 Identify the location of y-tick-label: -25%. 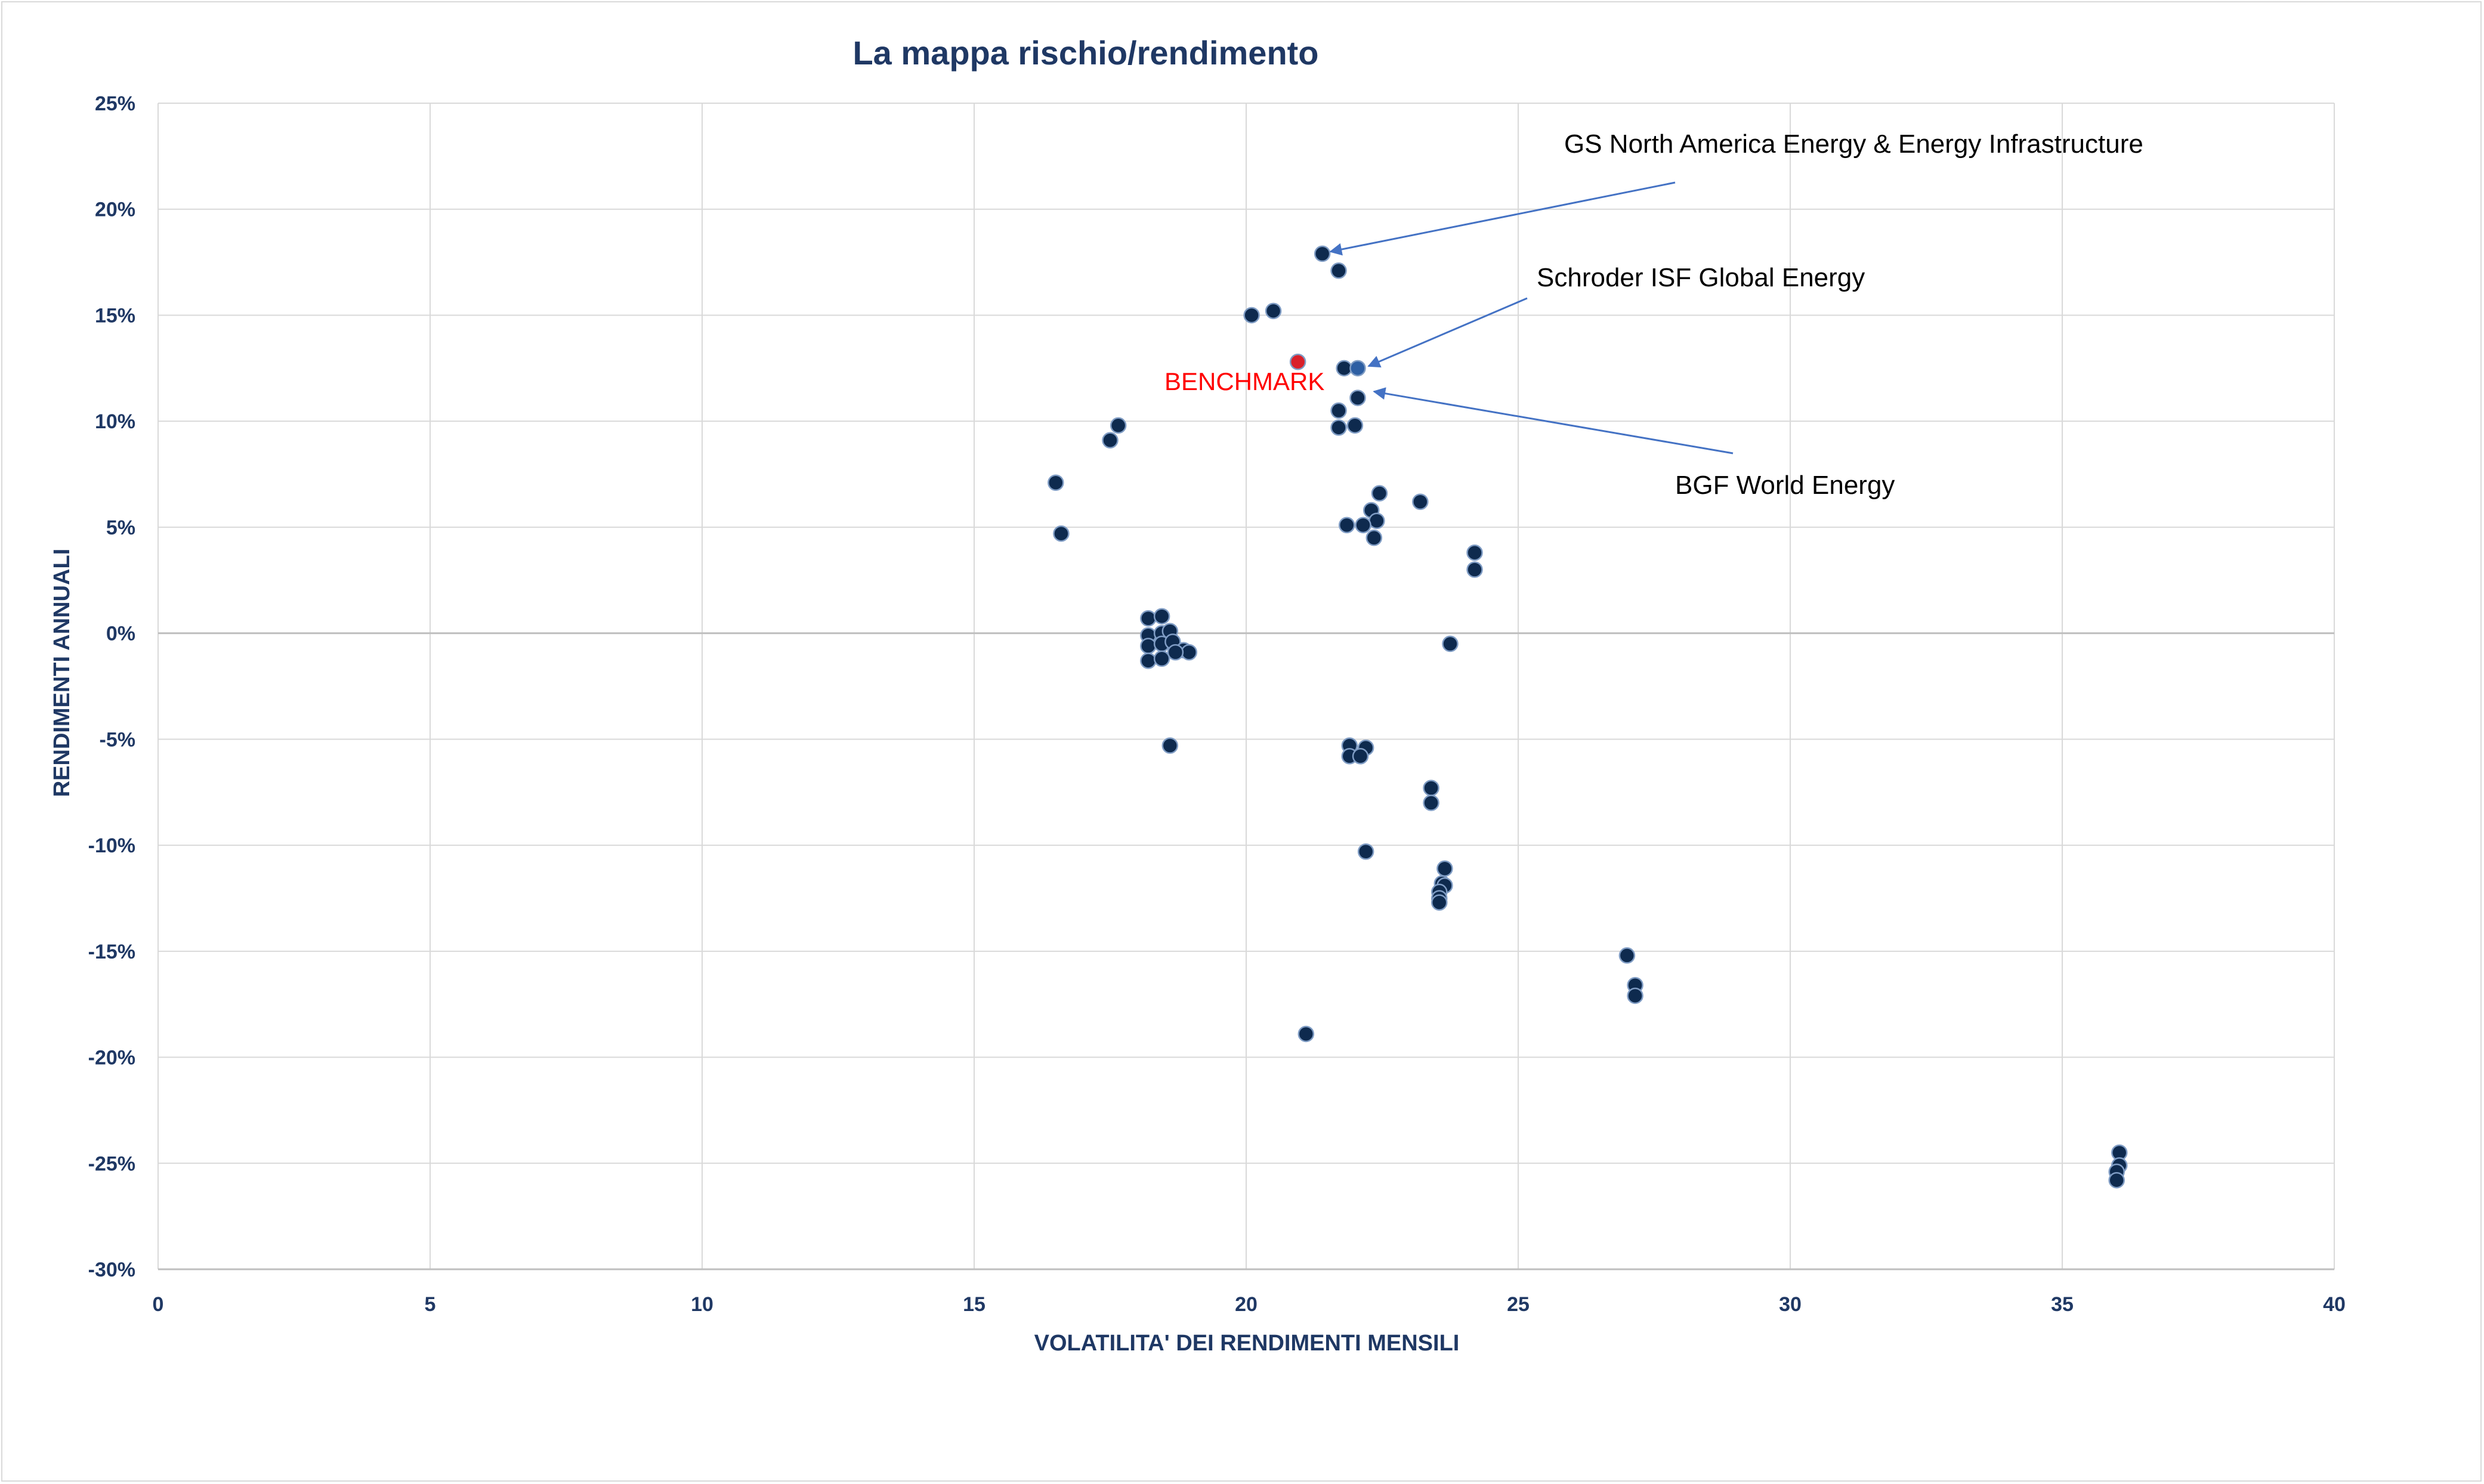
(111, 1163).